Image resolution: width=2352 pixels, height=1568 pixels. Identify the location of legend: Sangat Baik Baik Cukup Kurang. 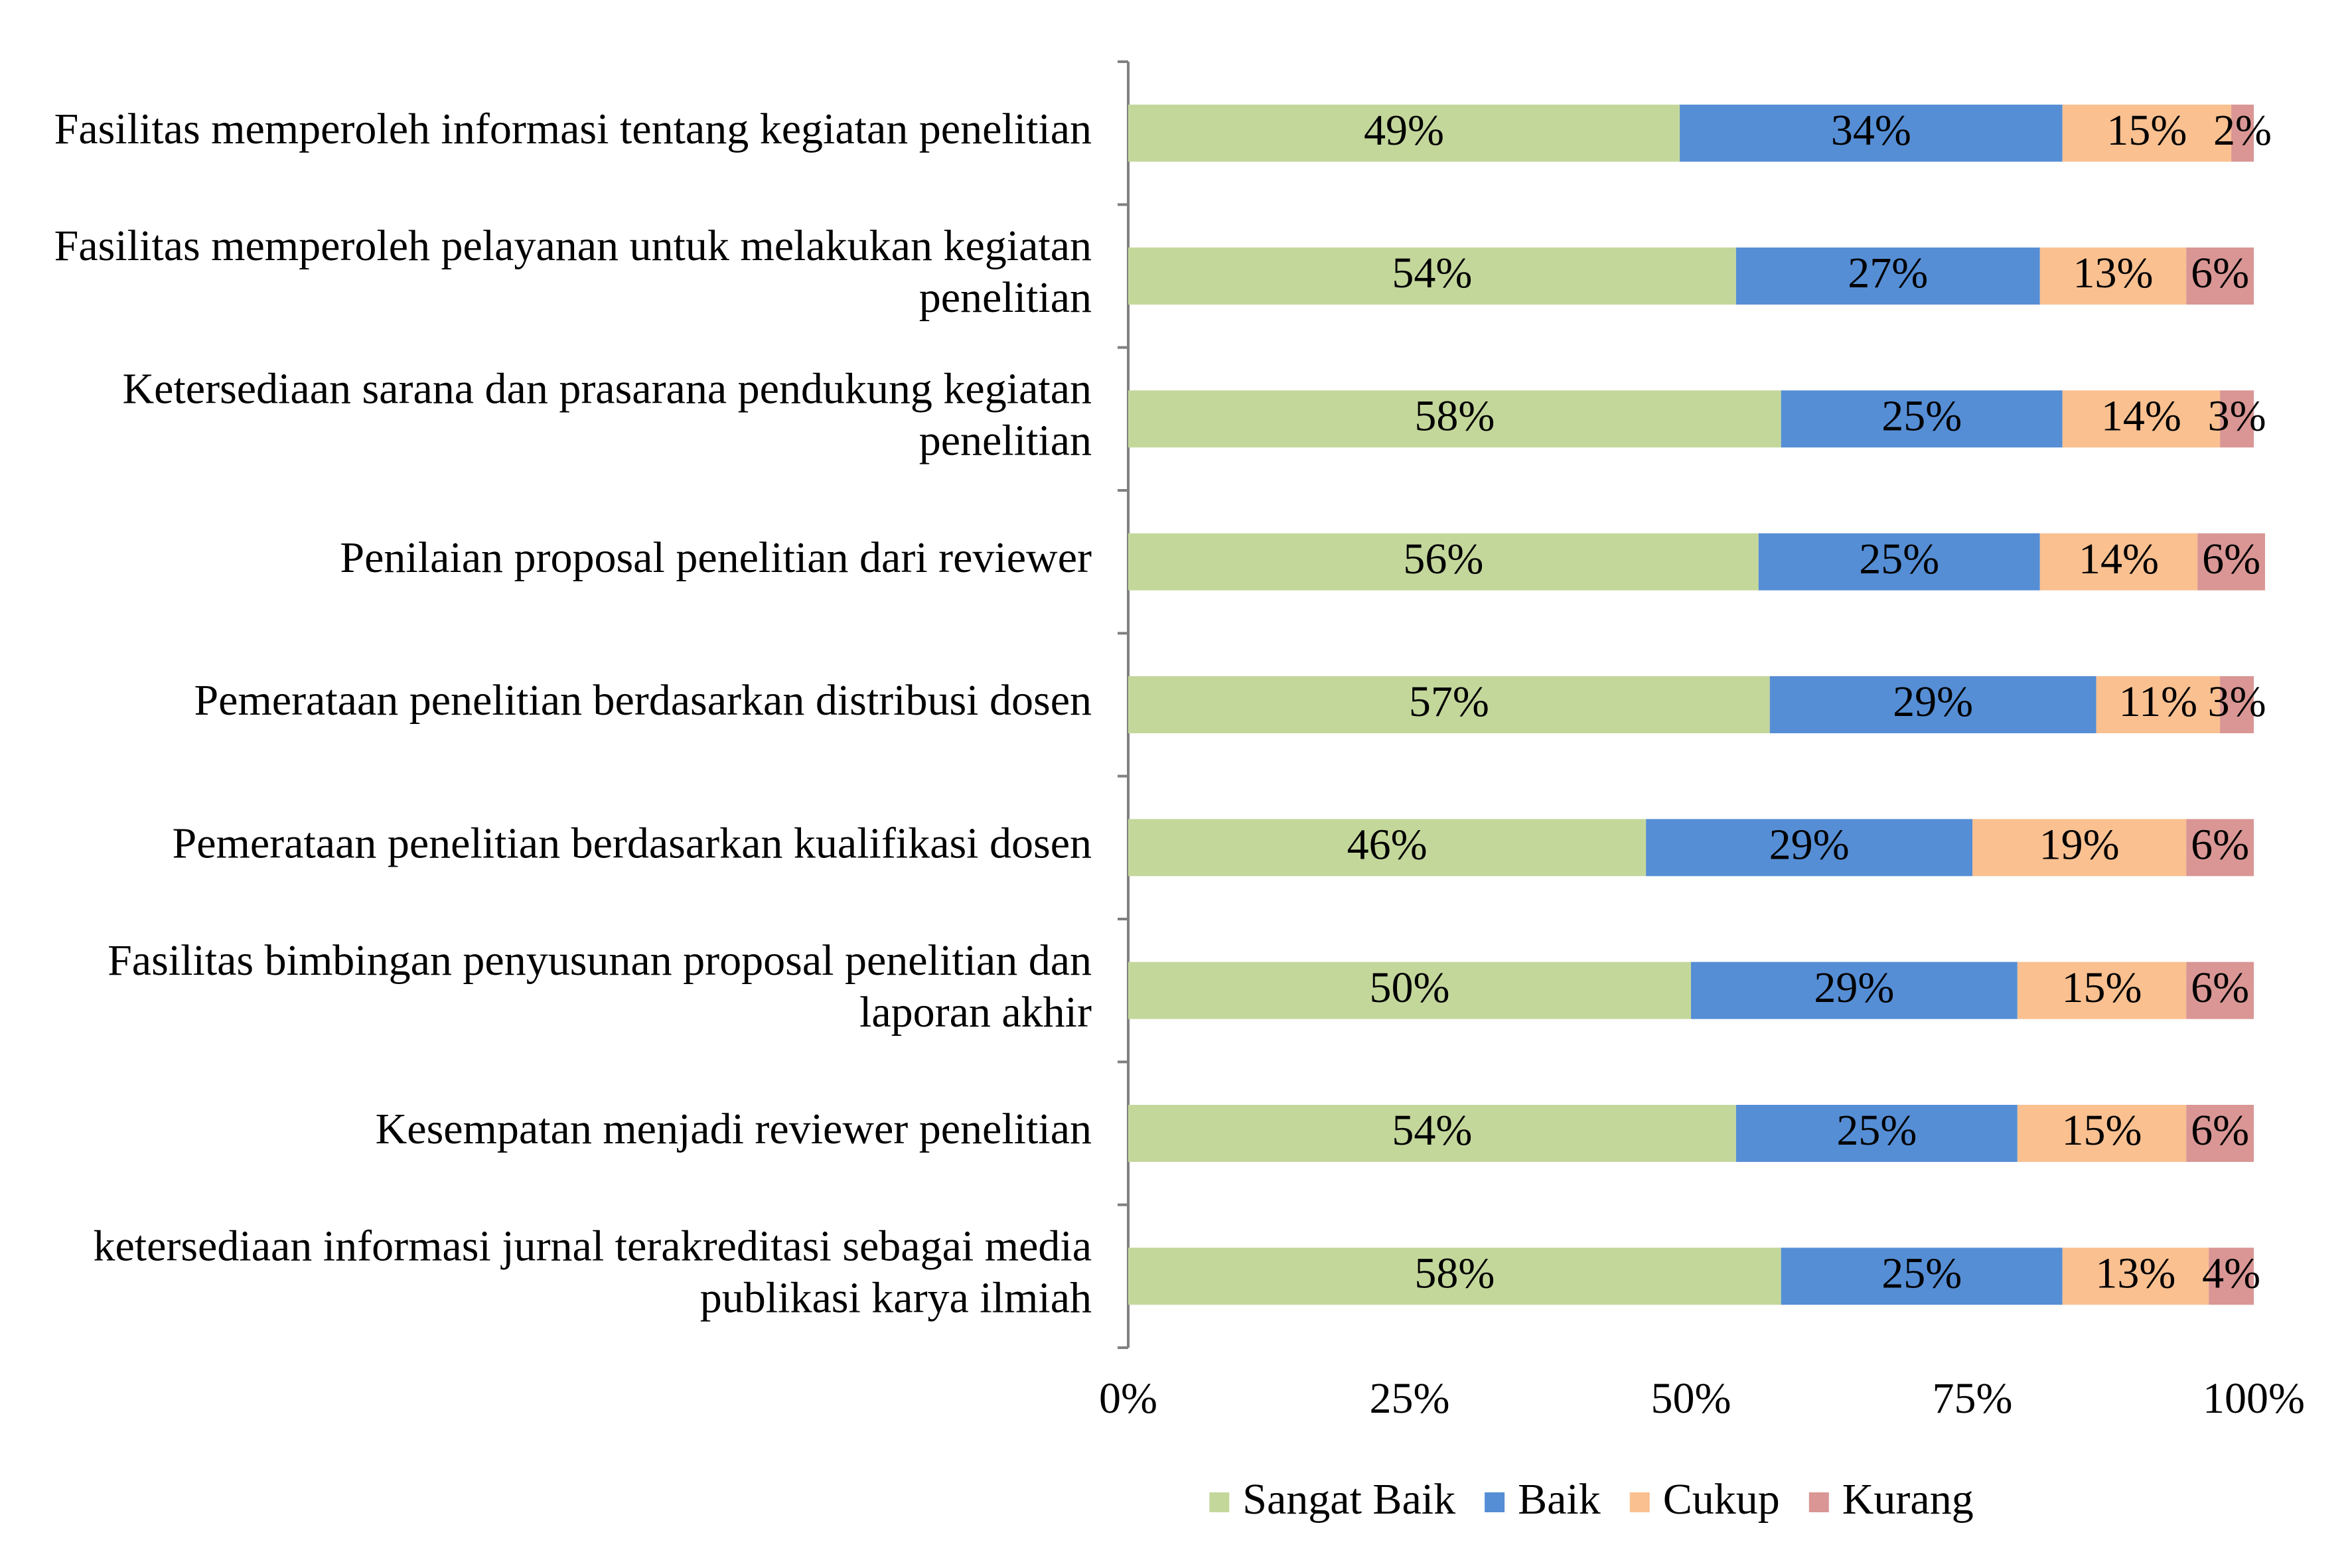
(1591, 1499).